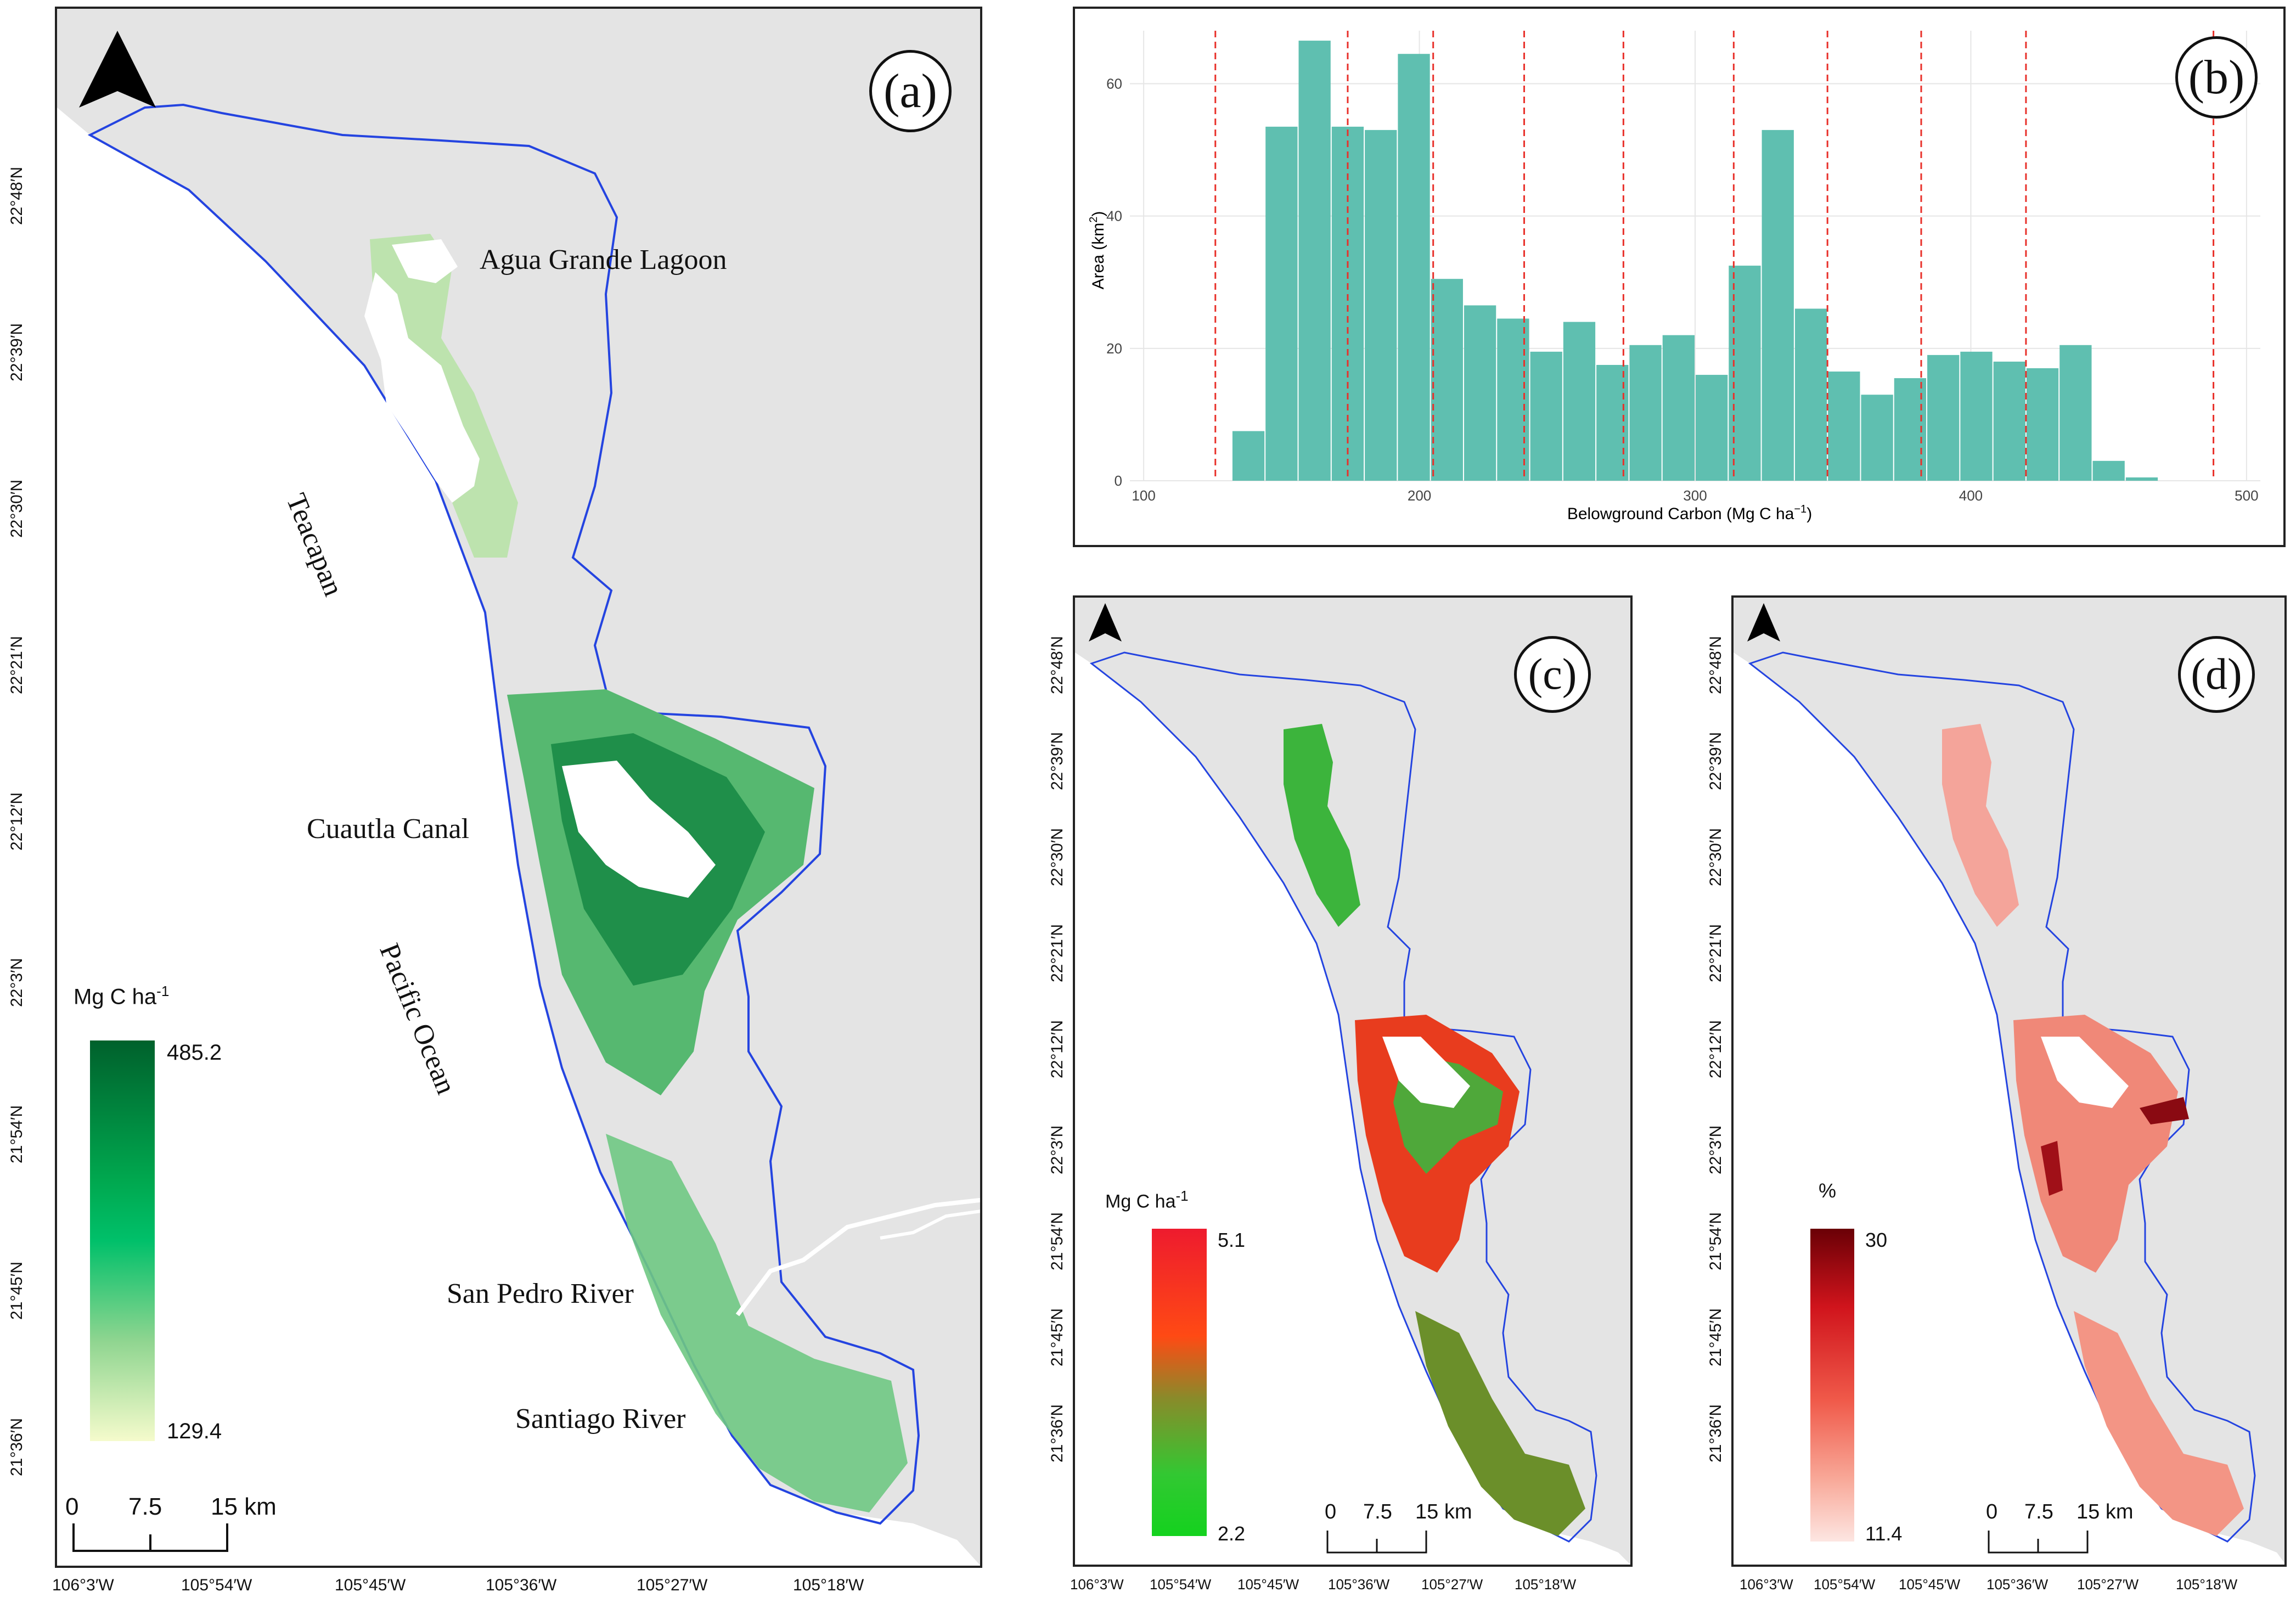 This screenshot has height=1620, width=2296. I want to click on teacapan-estuary-water, so click(422, 387).